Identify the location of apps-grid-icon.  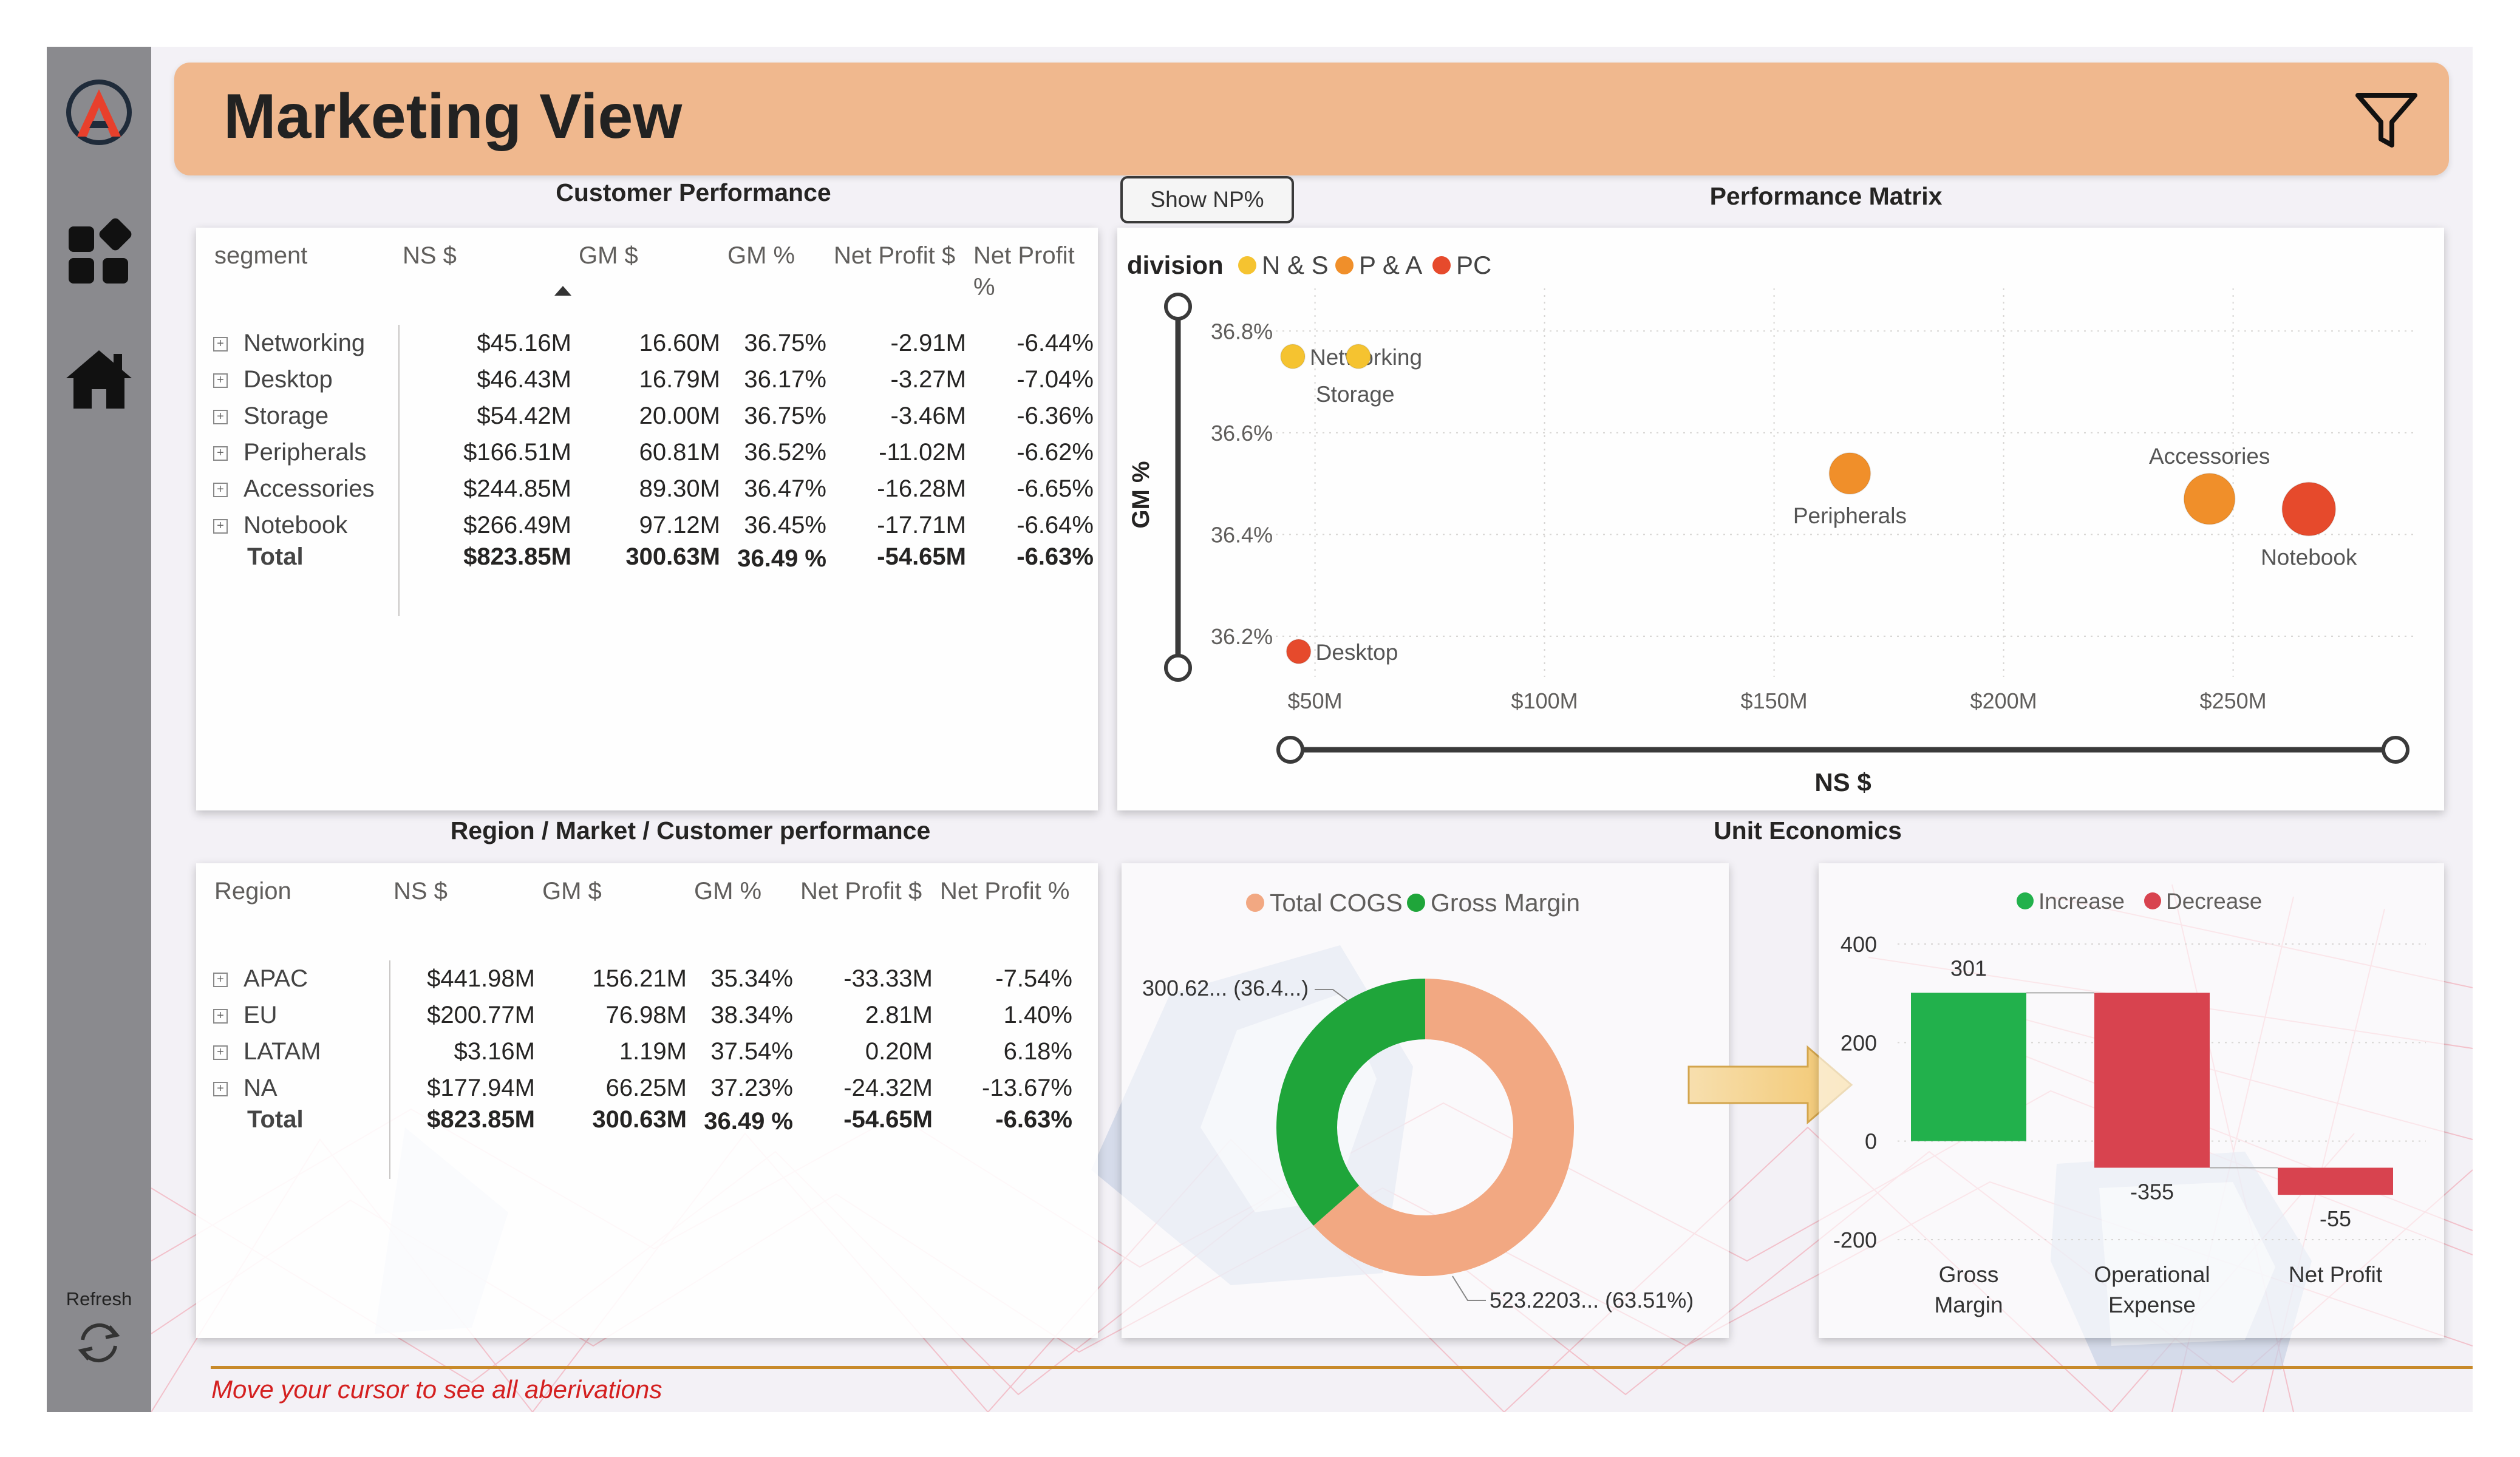
(99, 254).